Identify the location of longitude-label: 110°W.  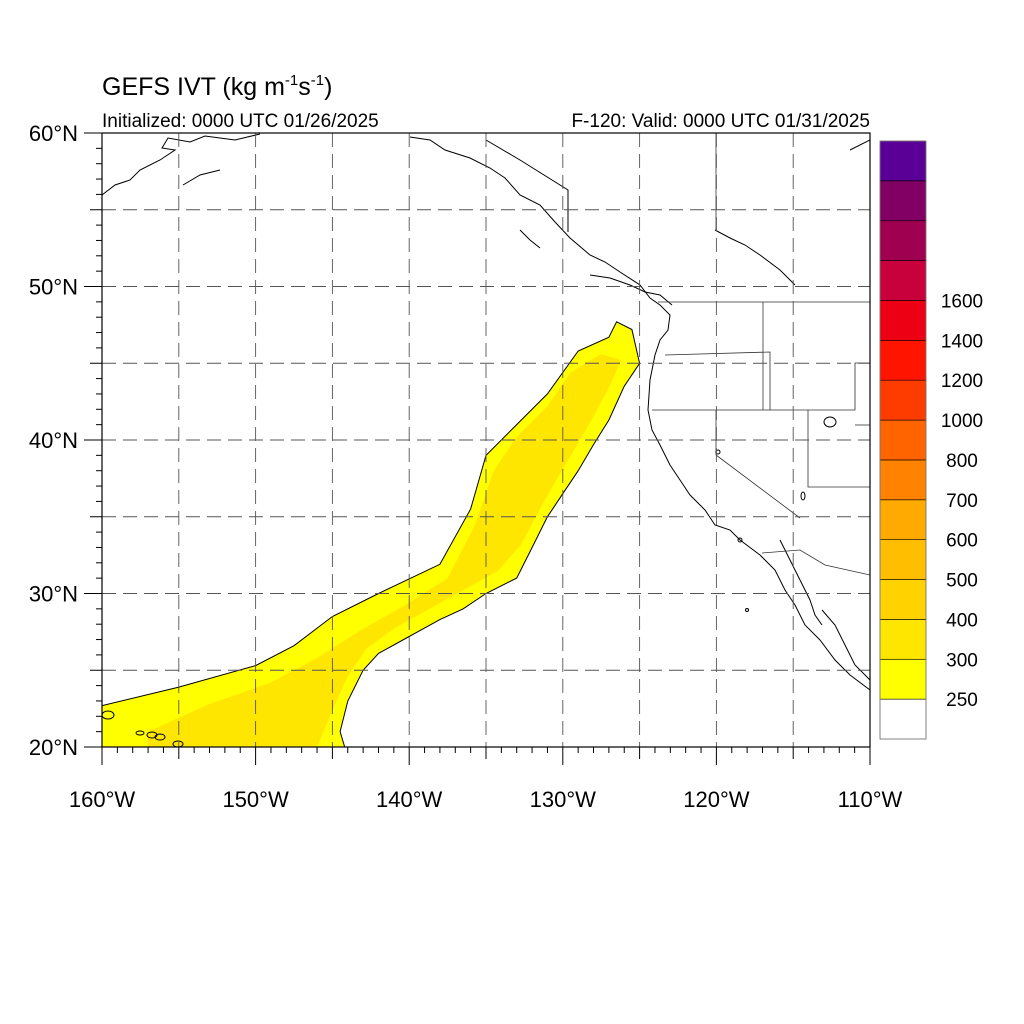
(870, 799).